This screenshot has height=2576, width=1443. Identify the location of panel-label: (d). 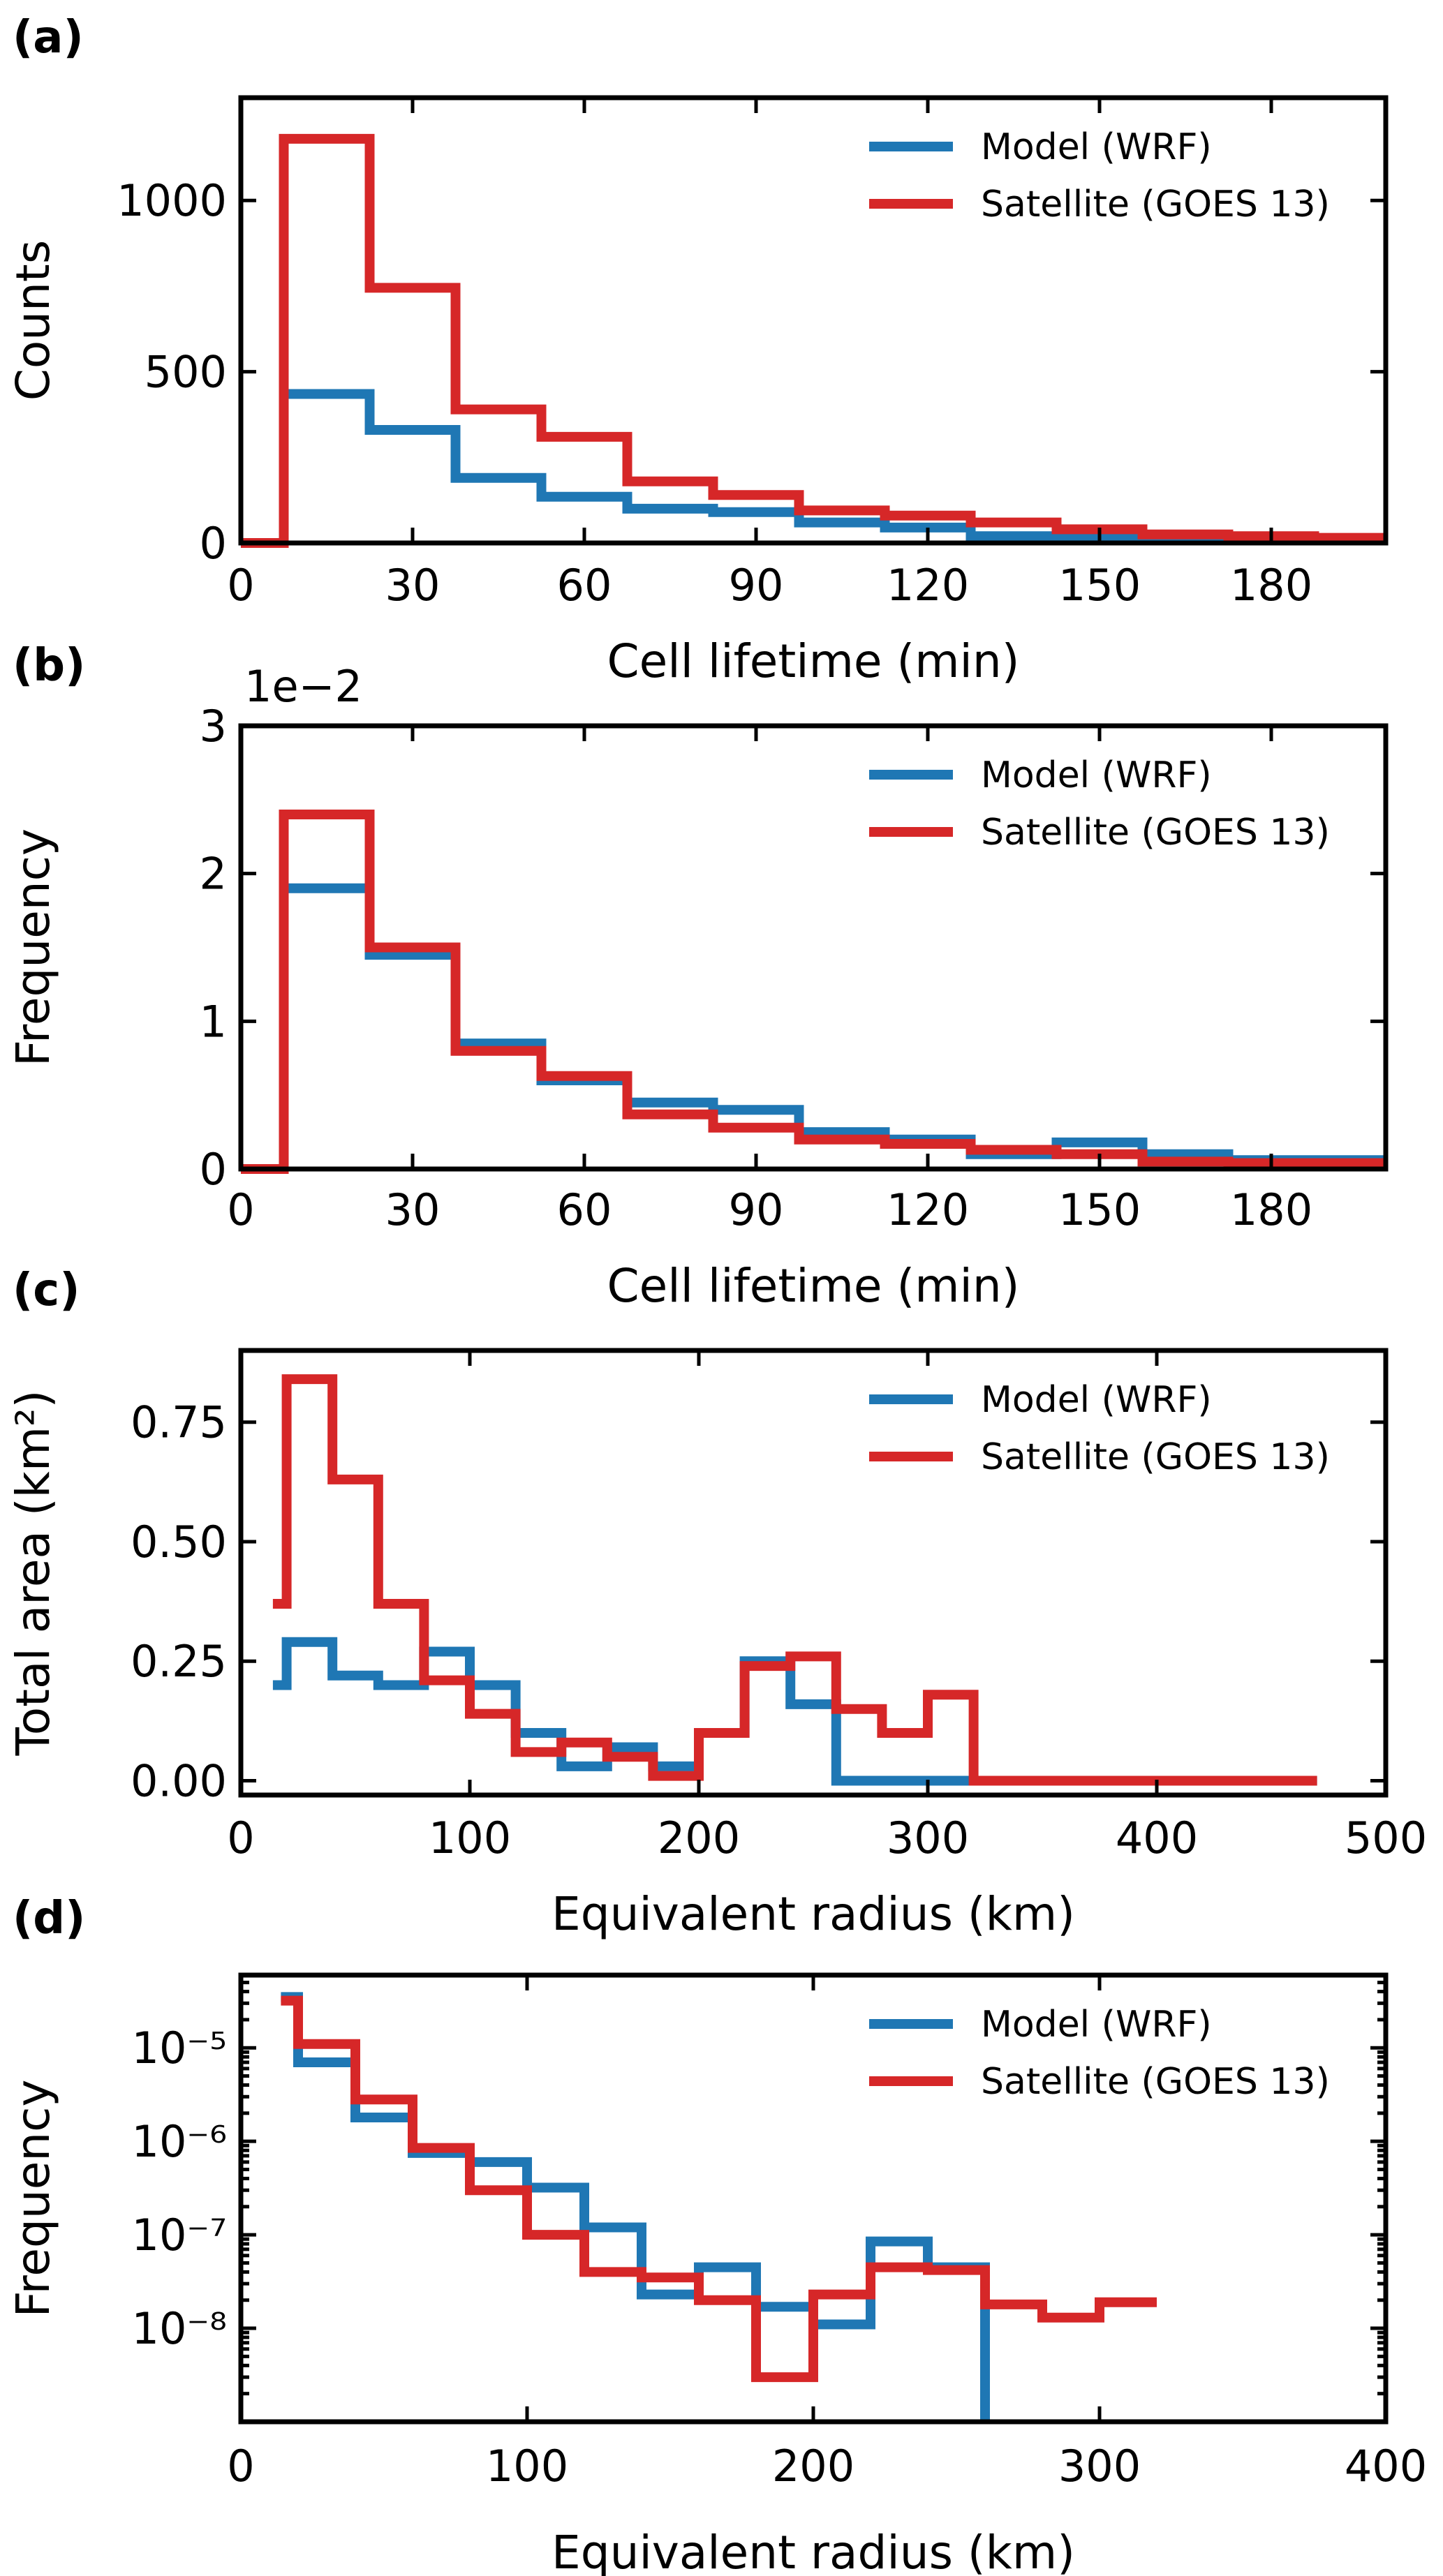
(49, 1918).